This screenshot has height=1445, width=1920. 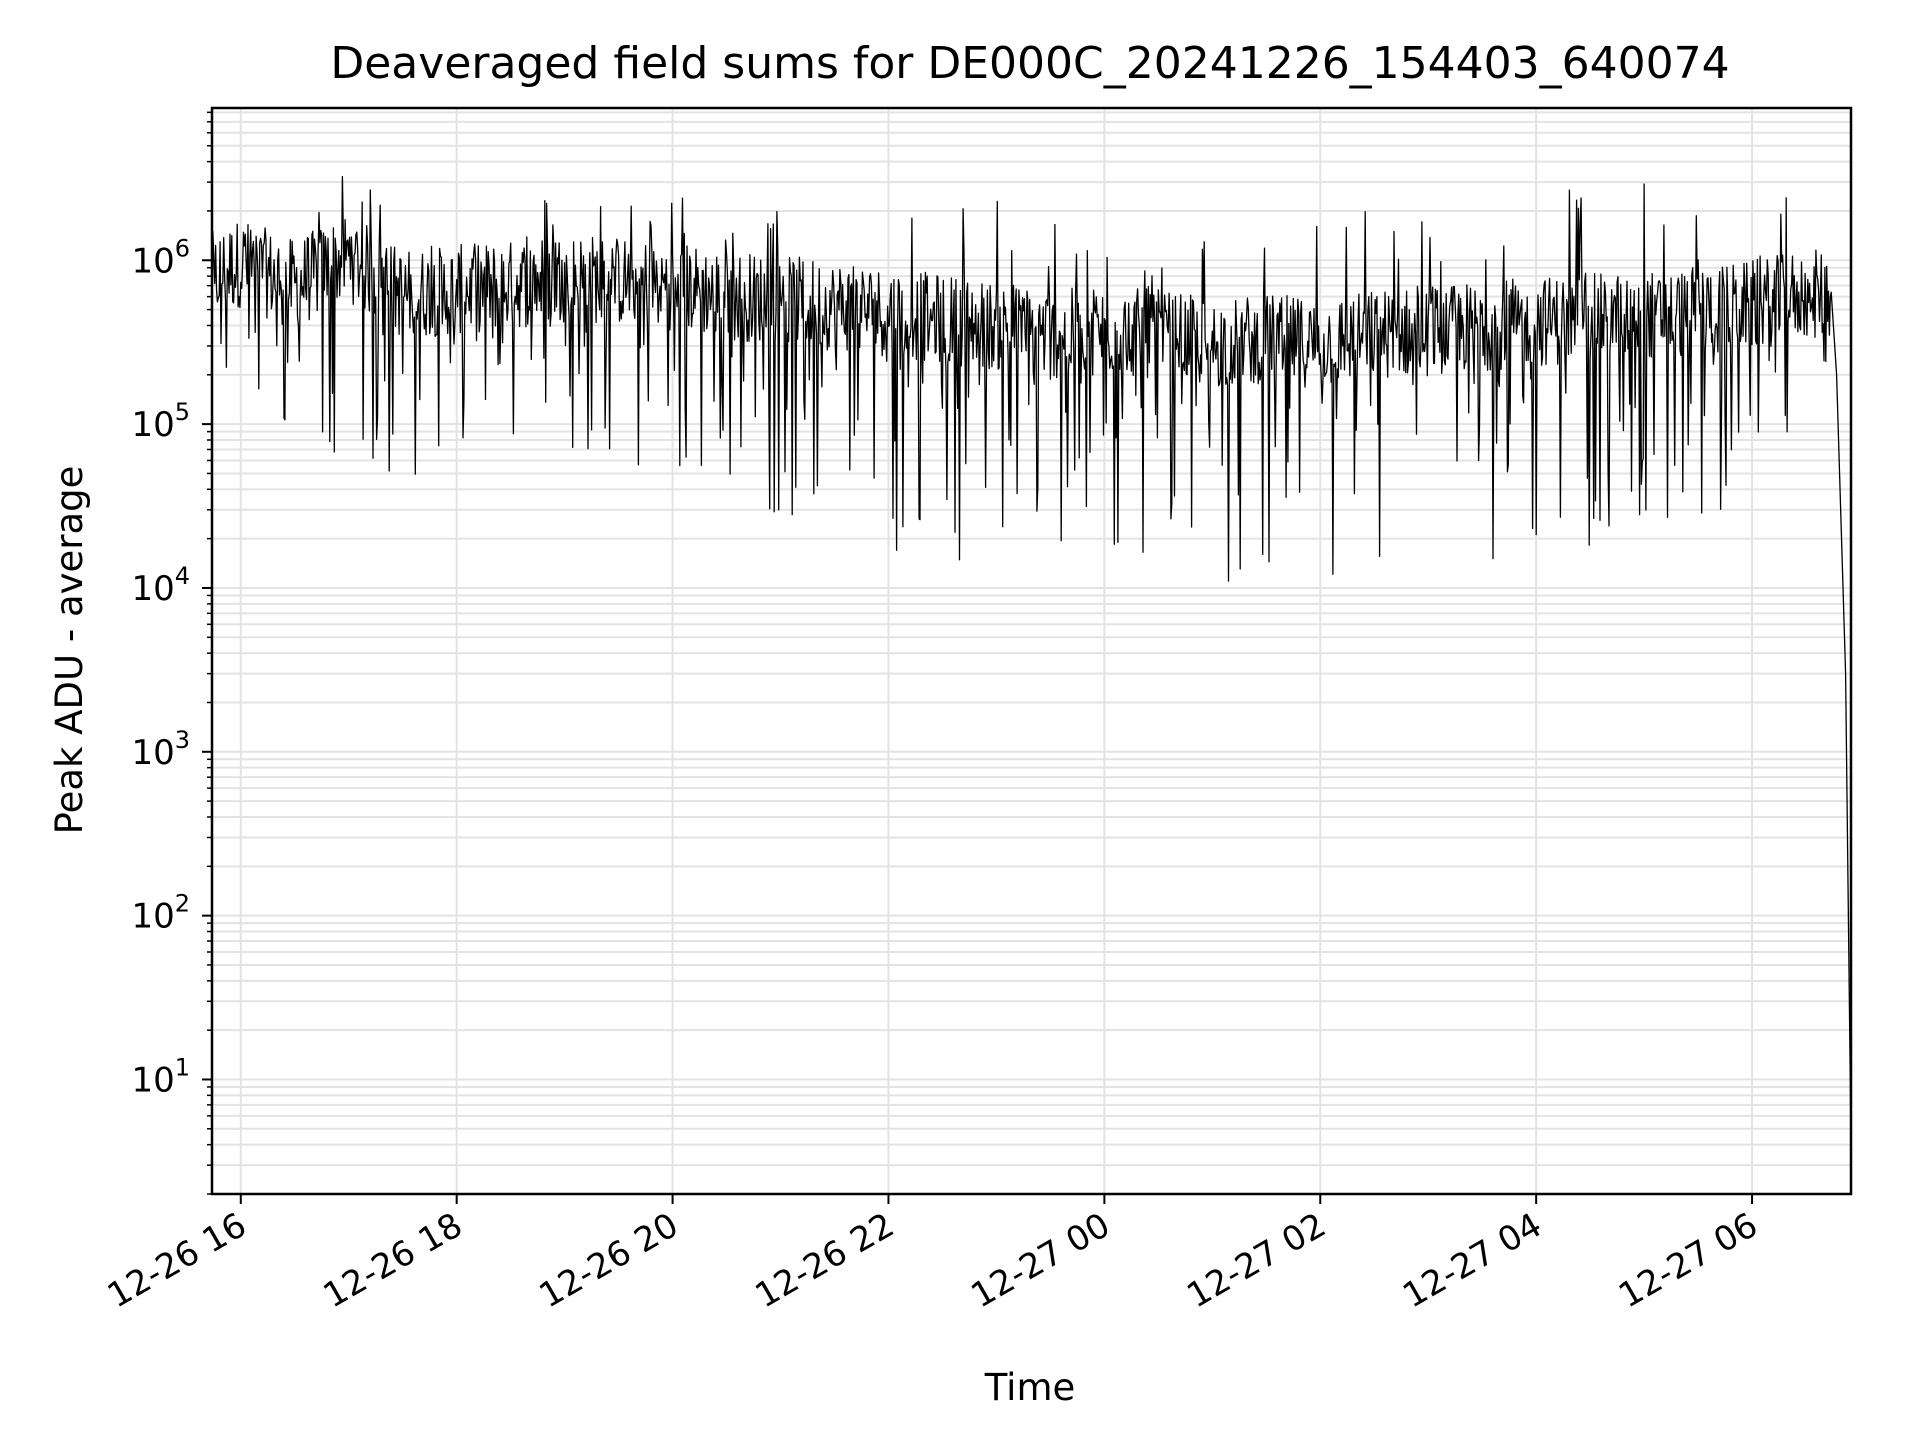 What do you see at coordinates (182, 412) in the screenshot?
I see `y-tick-label-exponent: 5` at bounding box center [182, 412].